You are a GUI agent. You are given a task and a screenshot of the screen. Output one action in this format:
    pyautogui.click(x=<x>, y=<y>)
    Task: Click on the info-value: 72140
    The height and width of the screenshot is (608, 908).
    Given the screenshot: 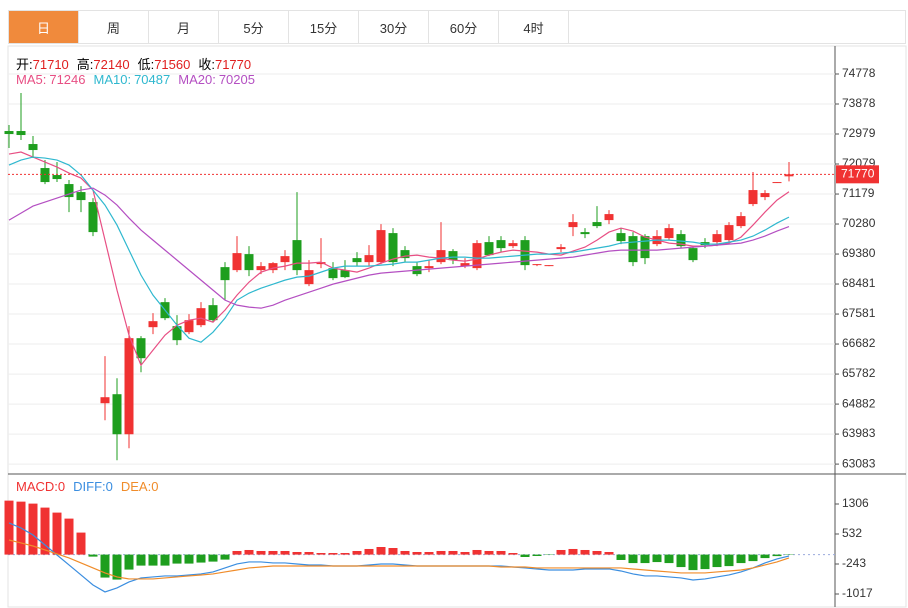 What is the action you would take?
    pyautogui.click(x=111, y=64)
    